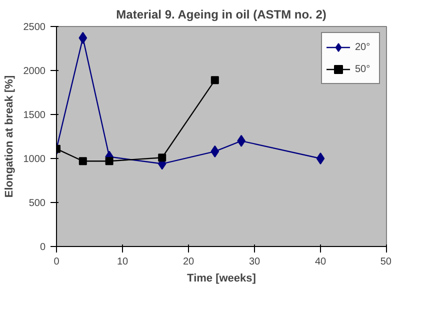  What do you see at coordinates (122, 262) in the screenshot?
I see `x-tick-label: 10` at bounding box center [122, 262].